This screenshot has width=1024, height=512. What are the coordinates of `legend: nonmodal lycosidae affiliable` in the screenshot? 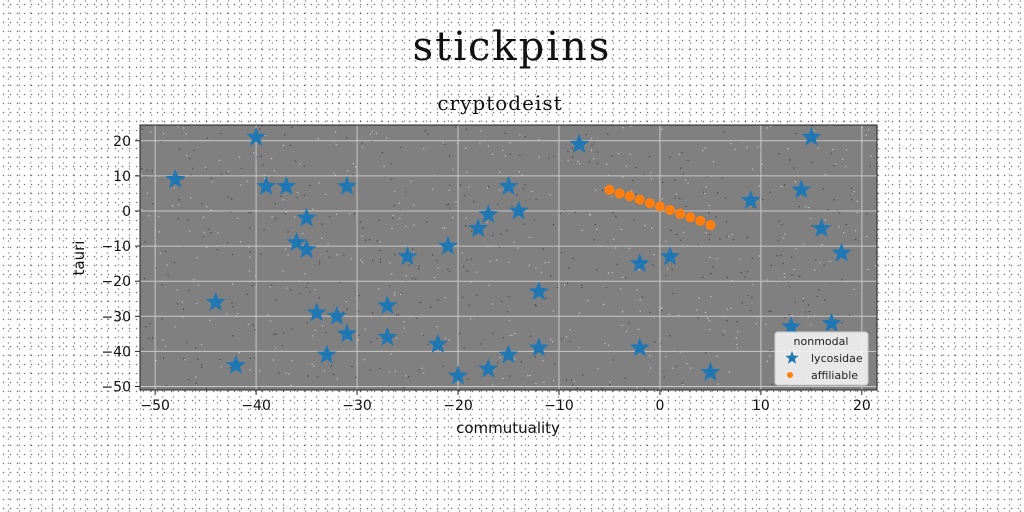 It's located at (821, 358).